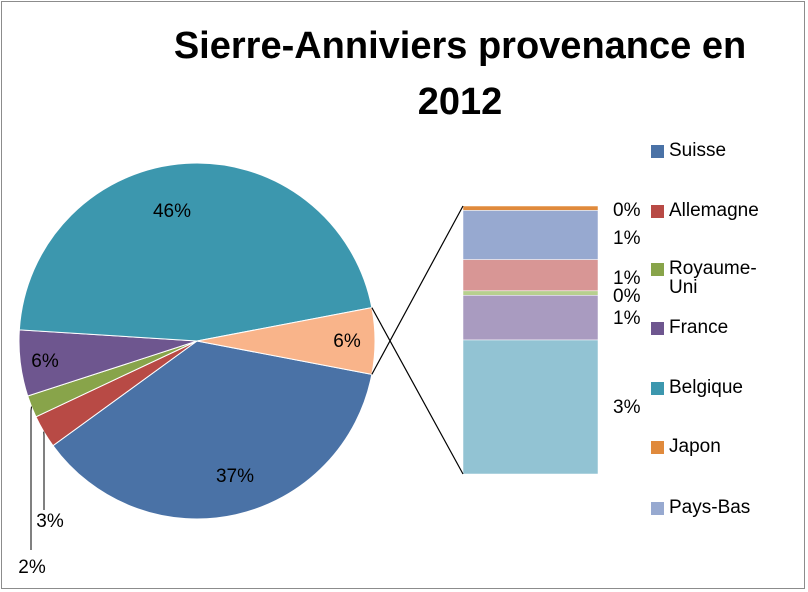  I want to click on legend-label: Pays-Bas, so click(710, 507).